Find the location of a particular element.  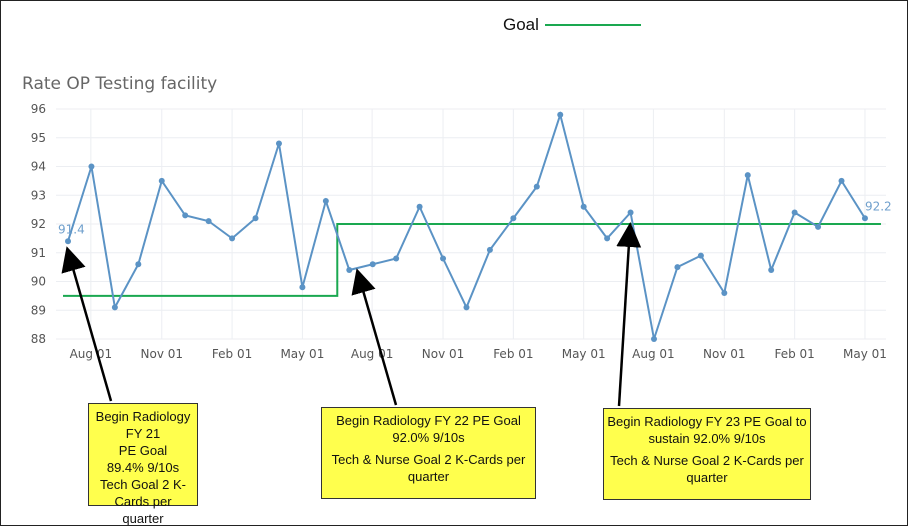

y-tick-label: 91 is located at coordinates (38, 253).